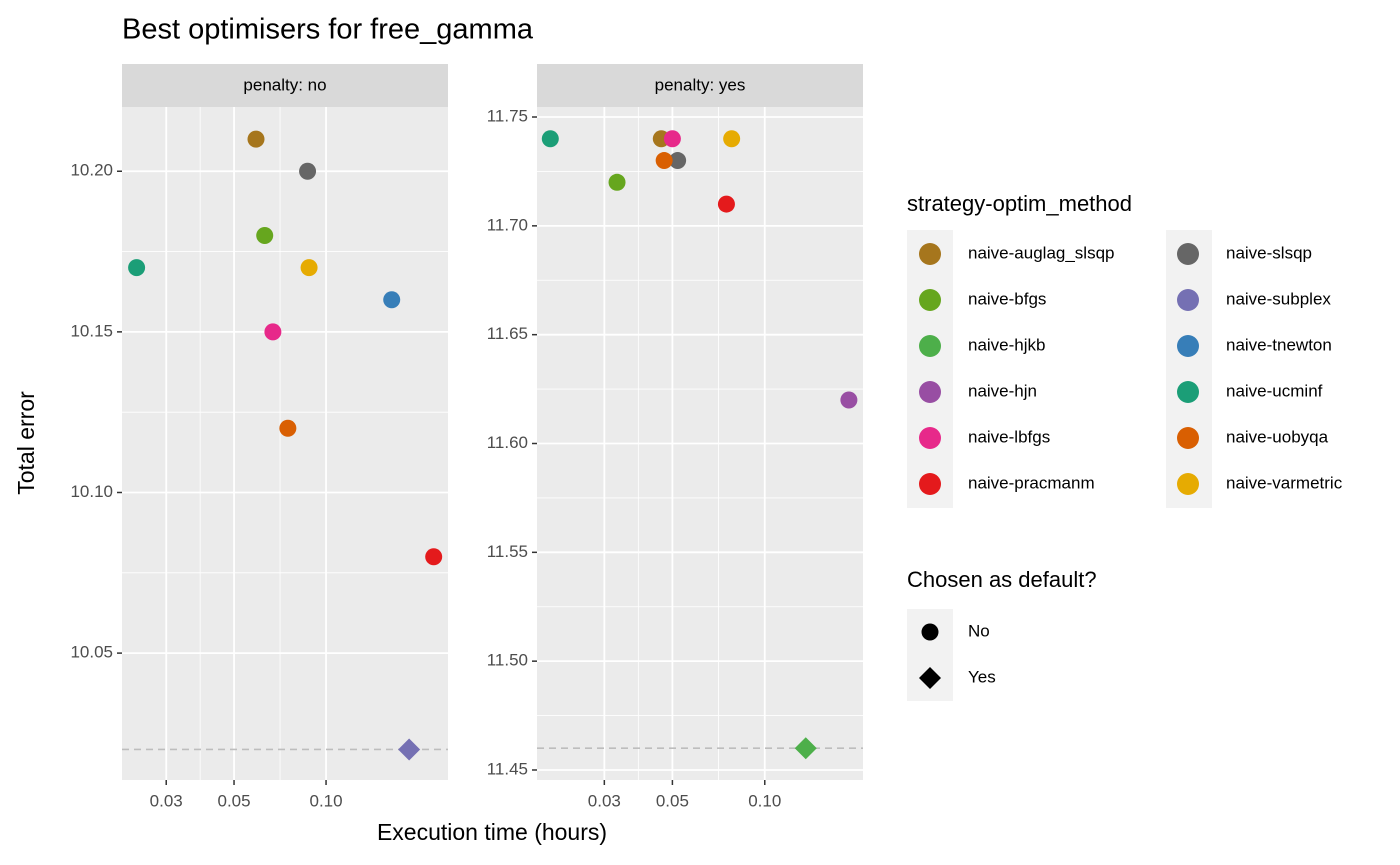 This screenshot has height=865, width=1400. I want to click on chart-title: Best optimisers for free_gamma, so click(328, 30).